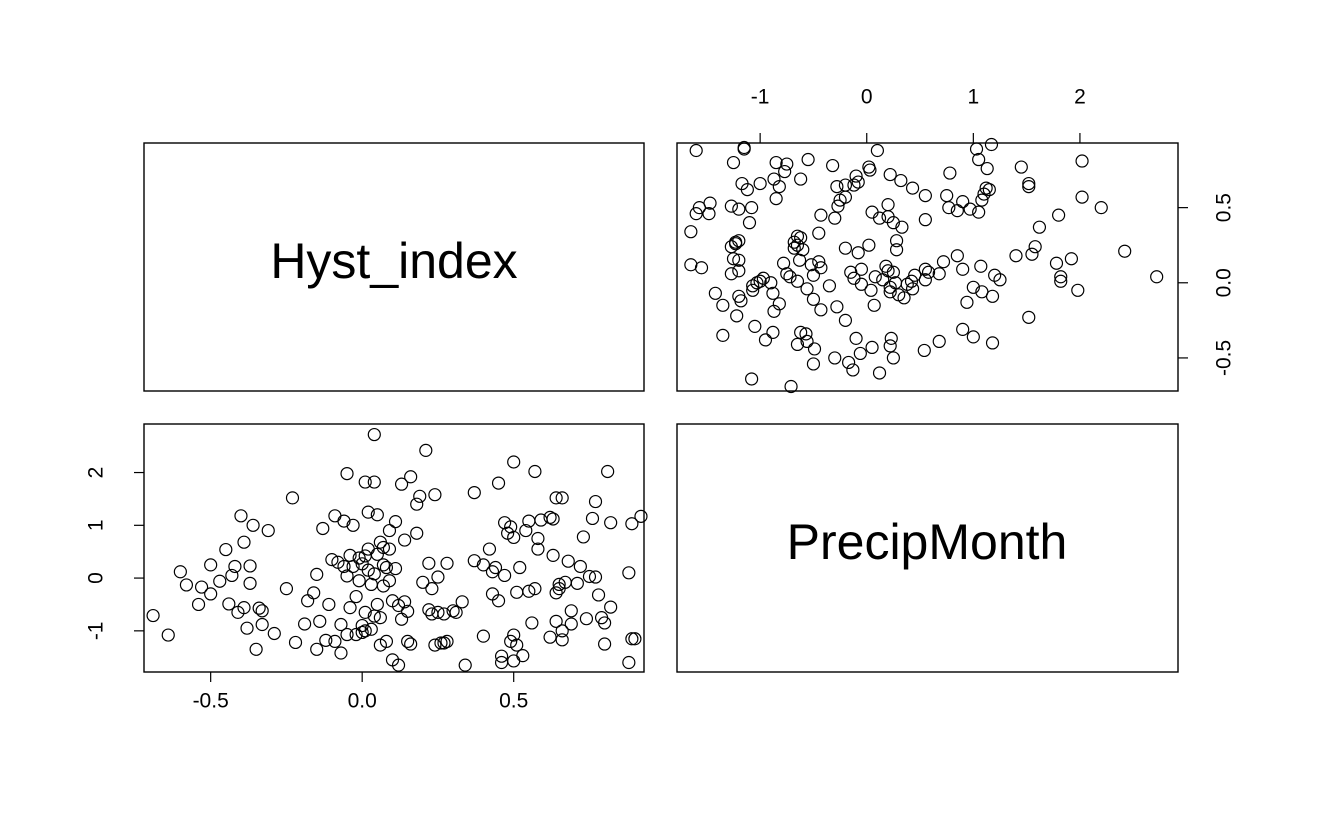  What do you see at coordinates (393, 261) in the screenshot?
I see `variable-label-hyst-index: Hyst_index` at bounding box center [393, 261].